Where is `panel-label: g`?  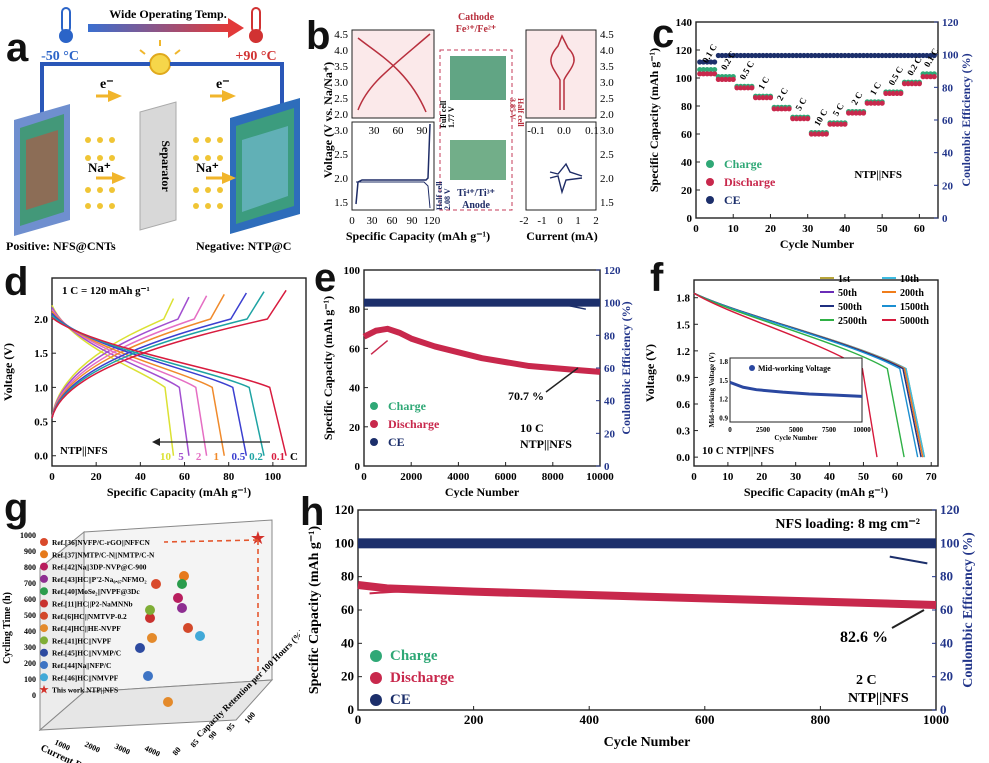
panel-label: g is located at coordinates (16, 508).